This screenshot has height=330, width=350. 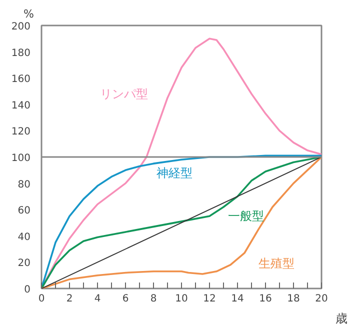 I want to click on y-tick-label: 180, so click(x=21, y=53).